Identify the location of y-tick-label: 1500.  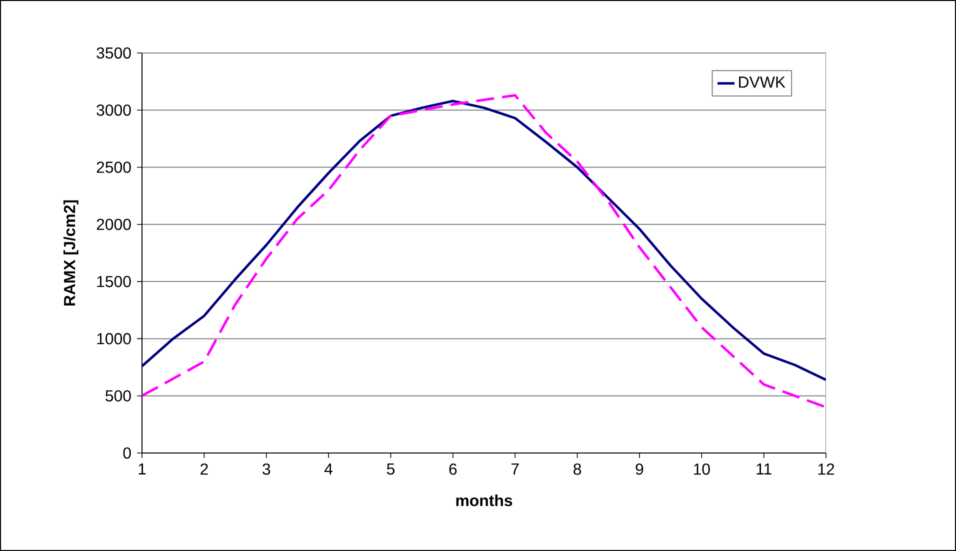
(114, 282).